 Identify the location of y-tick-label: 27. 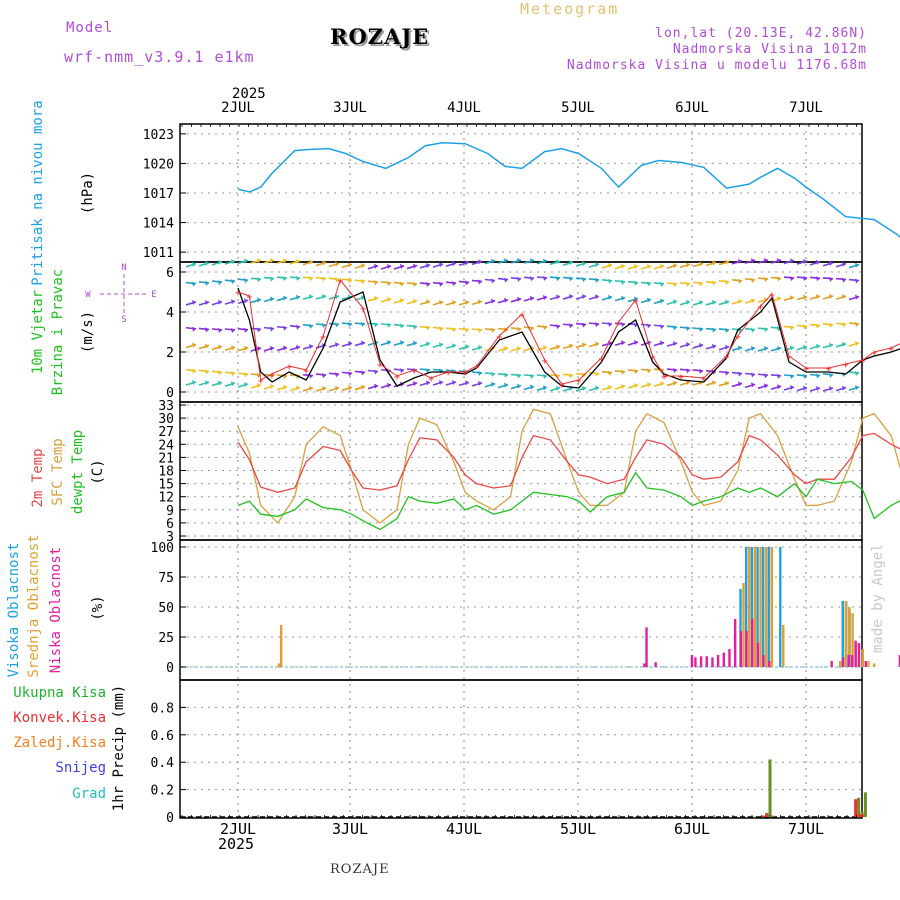
(166, 432).